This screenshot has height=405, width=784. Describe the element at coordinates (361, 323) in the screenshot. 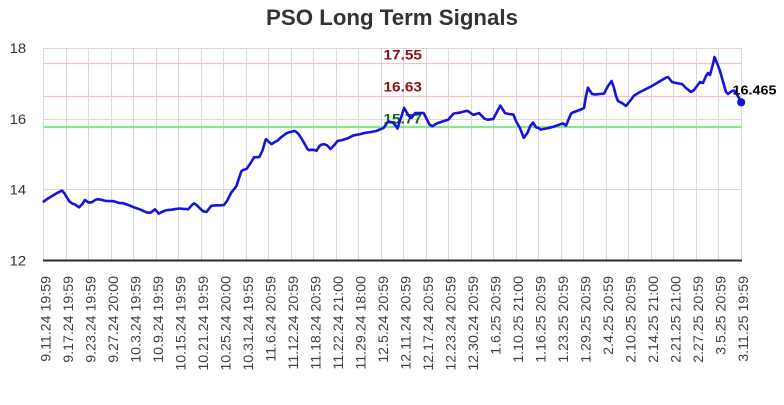

I see `svg-text: 11.29.24 18:00` at that location.